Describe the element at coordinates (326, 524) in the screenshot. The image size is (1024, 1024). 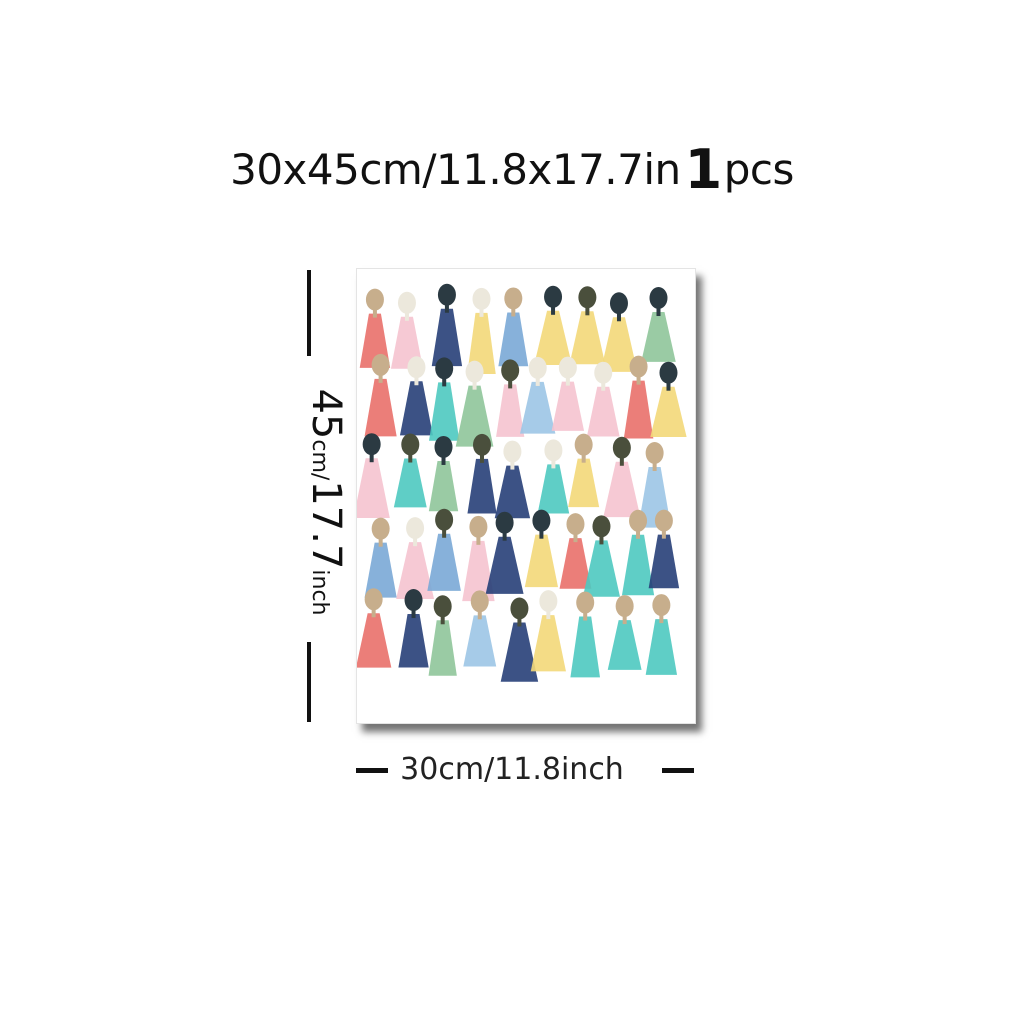
I see `height-inch-value: 17.7` at that location.